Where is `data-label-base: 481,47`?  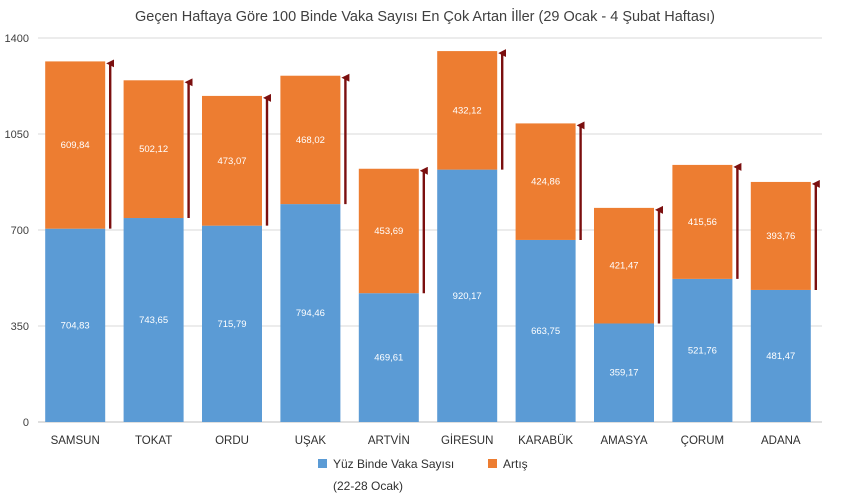
data-label-base: 481,47 is located at coordinates (780, 356).